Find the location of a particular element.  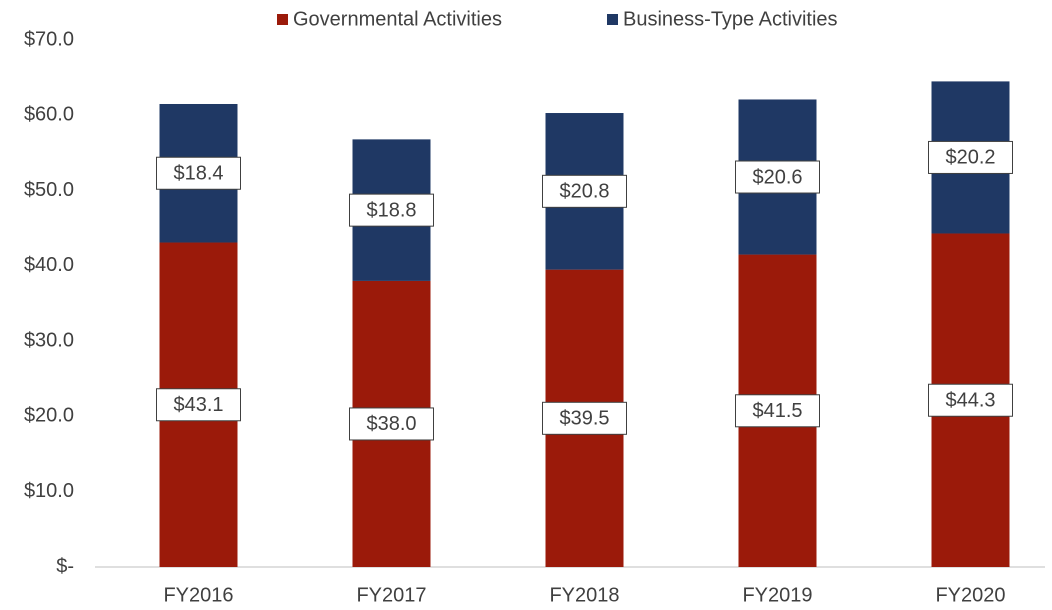

y-tick-label: $20.0 is located at coordinates (49, 416).